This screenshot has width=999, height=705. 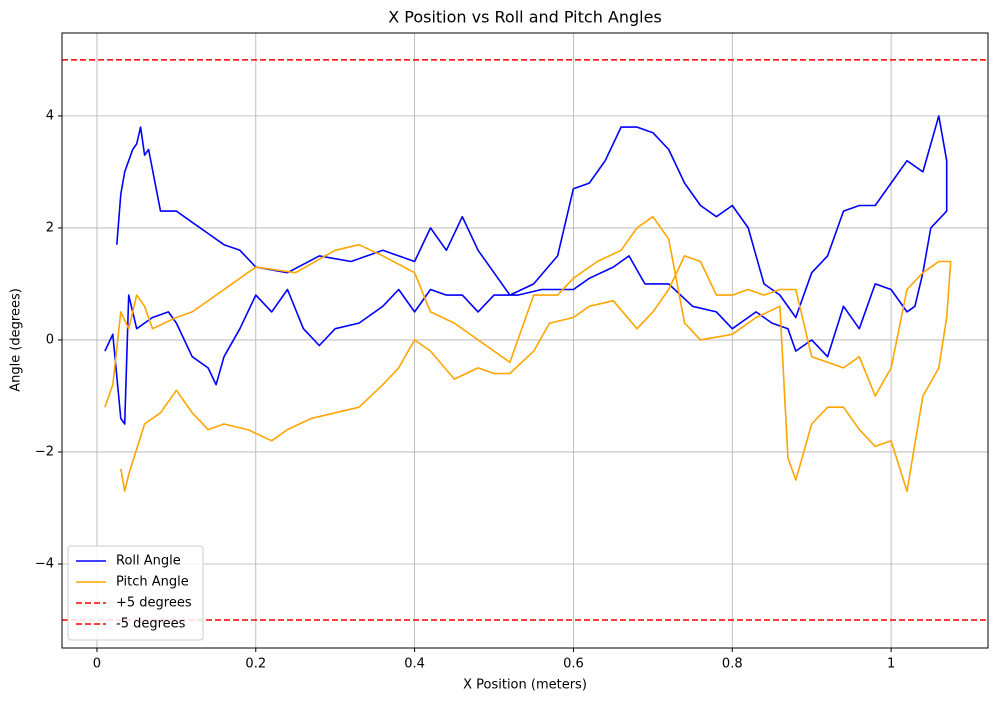 What do you see at coordinates (525, 17) in the screenshot?
I see `chart-title: X Position vs Roll and Pitch Angles` at bounding box center [525, 17].